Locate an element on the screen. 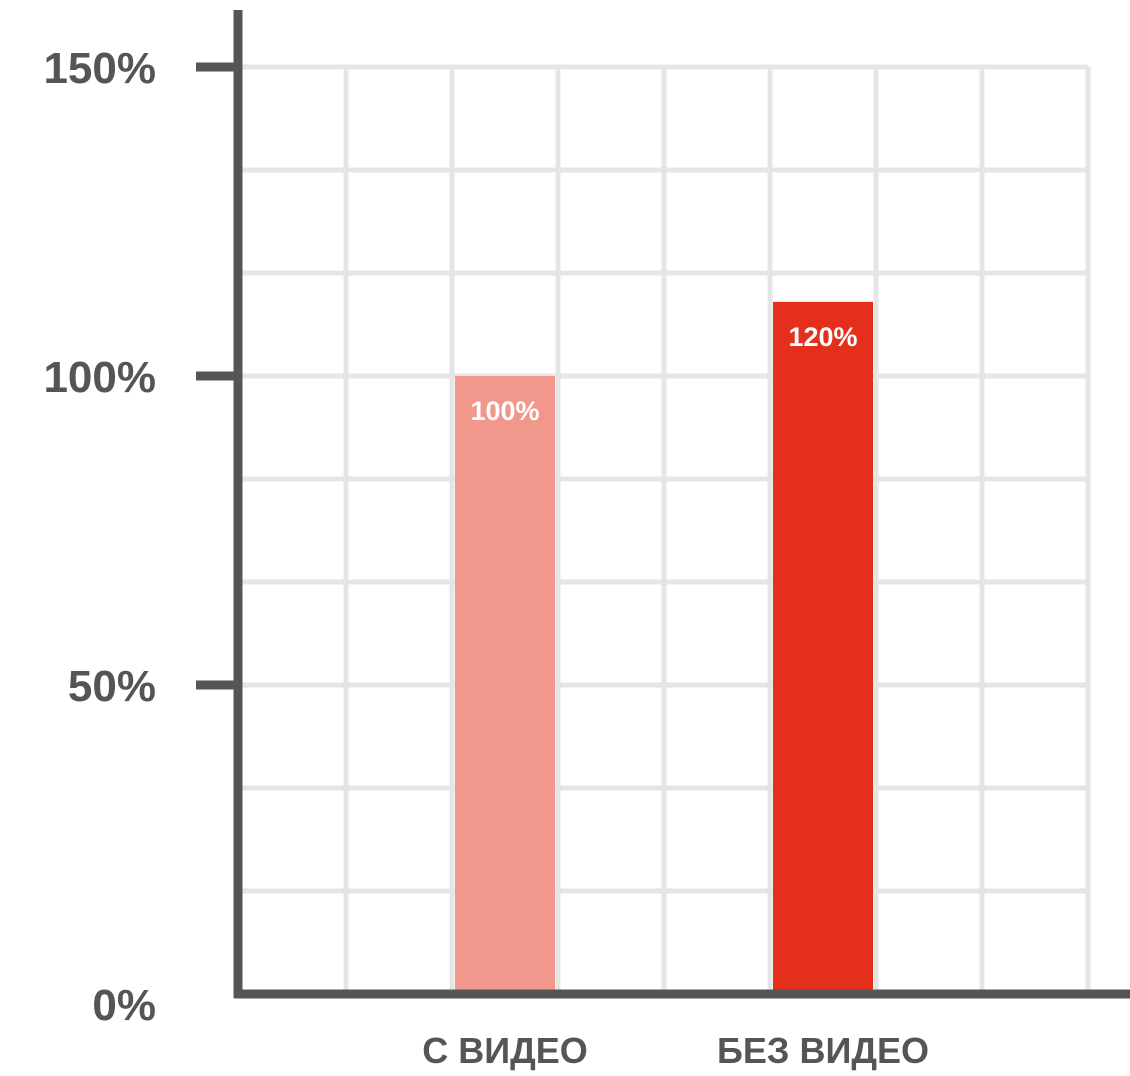  x-tick-label: С ВИДЕО is located at coordinates (505, 1050).